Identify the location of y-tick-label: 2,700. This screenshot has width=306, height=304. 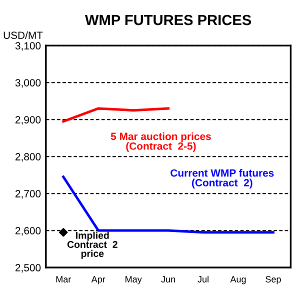
(28, 194).